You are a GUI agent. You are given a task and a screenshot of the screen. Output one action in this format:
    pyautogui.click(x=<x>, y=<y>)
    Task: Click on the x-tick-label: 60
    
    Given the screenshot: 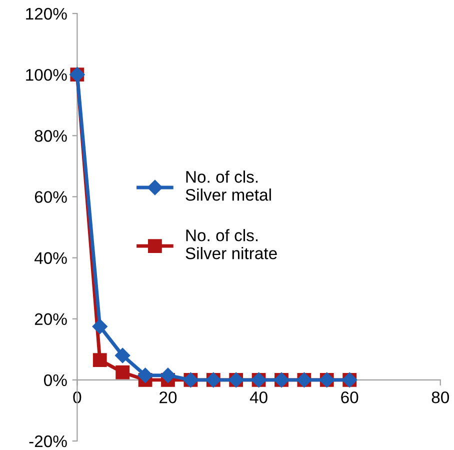 What is the action you would take?
    pyautogui.click(x=349, y=397)
    